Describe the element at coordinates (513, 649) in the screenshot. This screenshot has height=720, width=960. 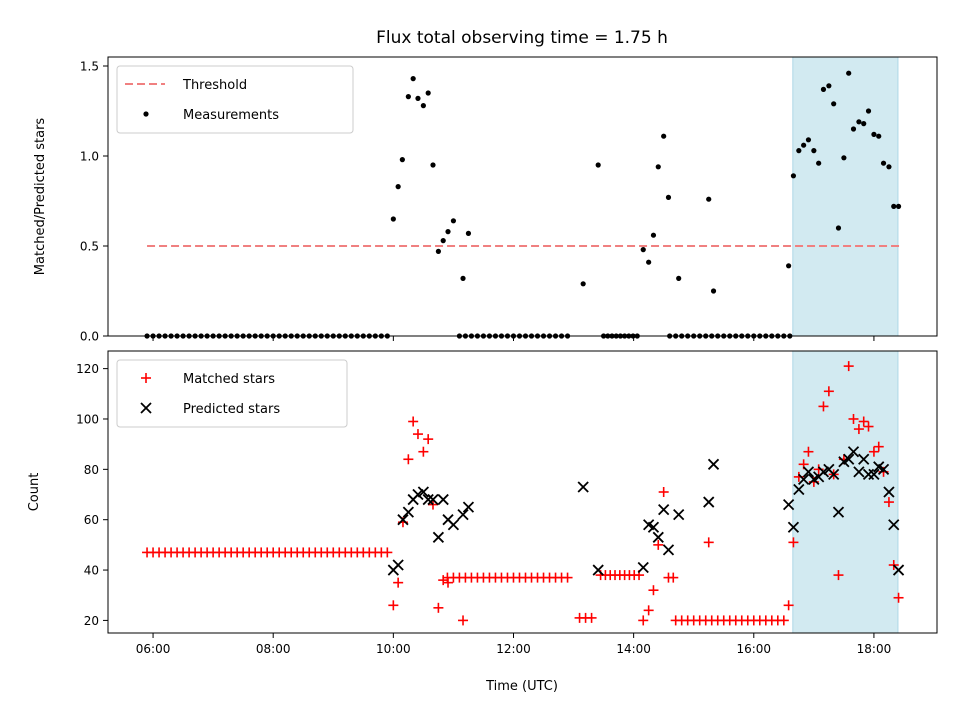
I see `x-tick-label: 12:00` at that location.